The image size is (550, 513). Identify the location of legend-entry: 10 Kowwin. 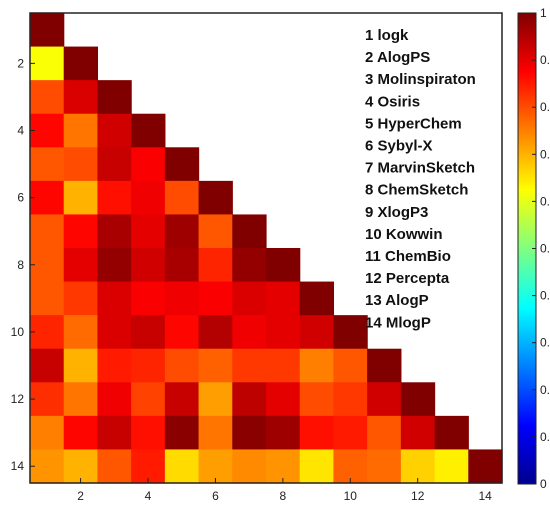
(404, 234).